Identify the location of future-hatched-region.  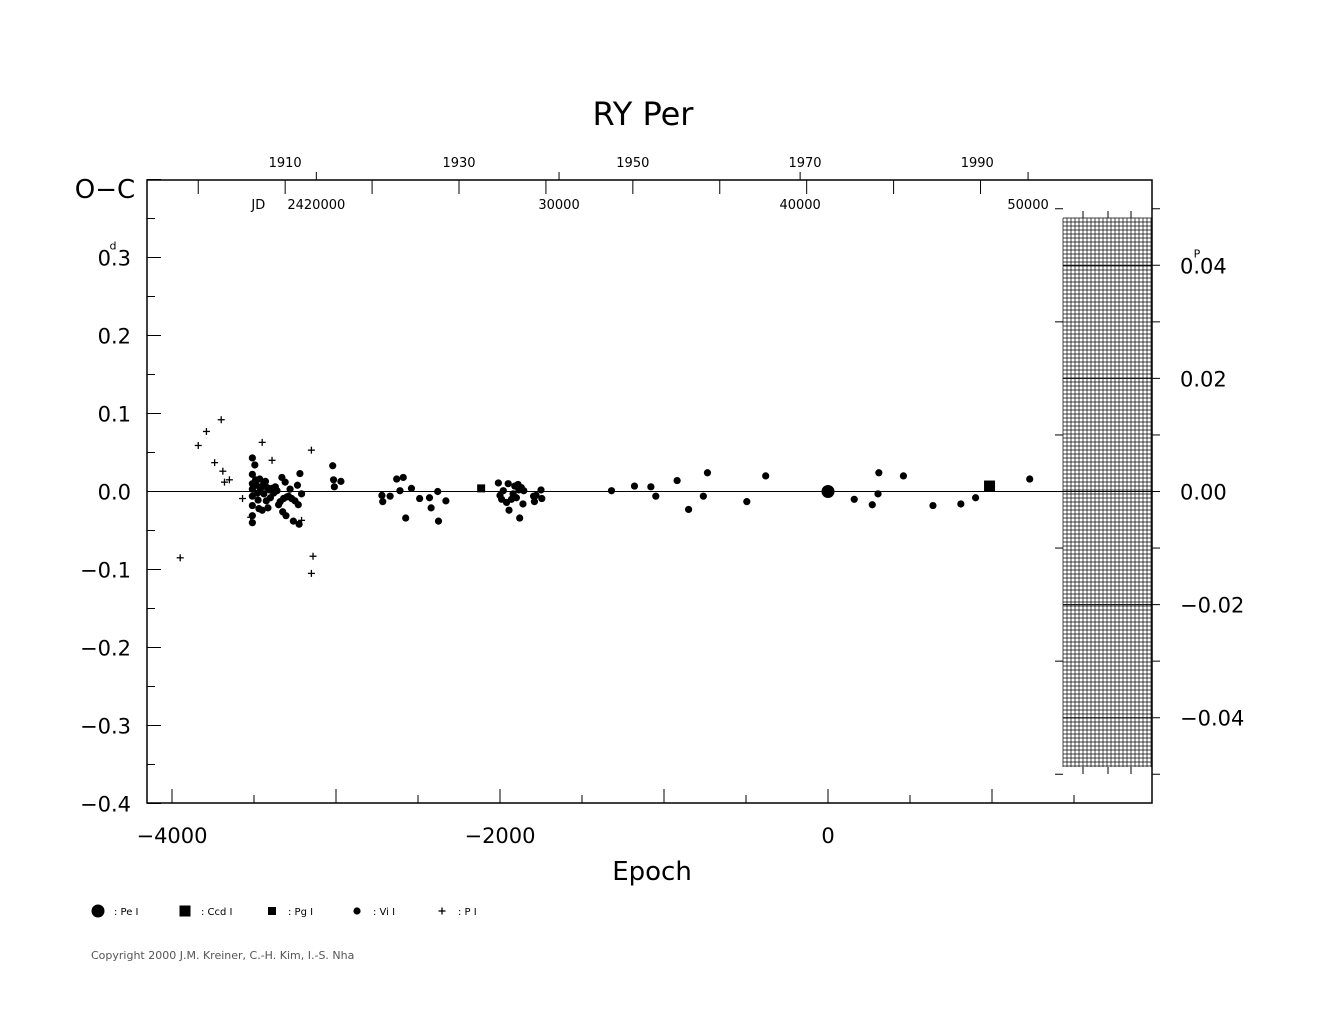
(1107, 492).